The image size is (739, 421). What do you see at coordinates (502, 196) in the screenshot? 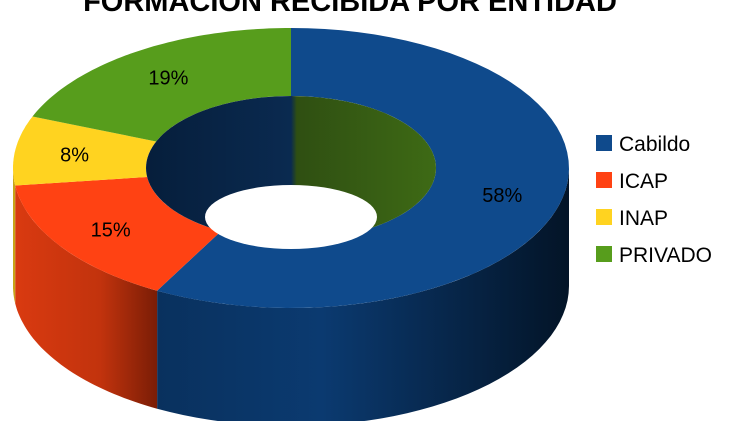
I see `label-cabildo: 58%` at bounding box center [502, 196].